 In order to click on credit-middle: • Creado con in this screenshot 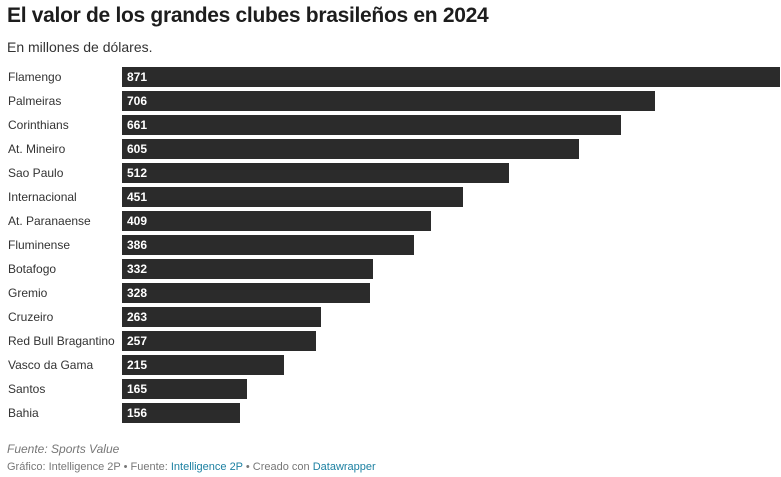, I will do `click(277, 467)`.